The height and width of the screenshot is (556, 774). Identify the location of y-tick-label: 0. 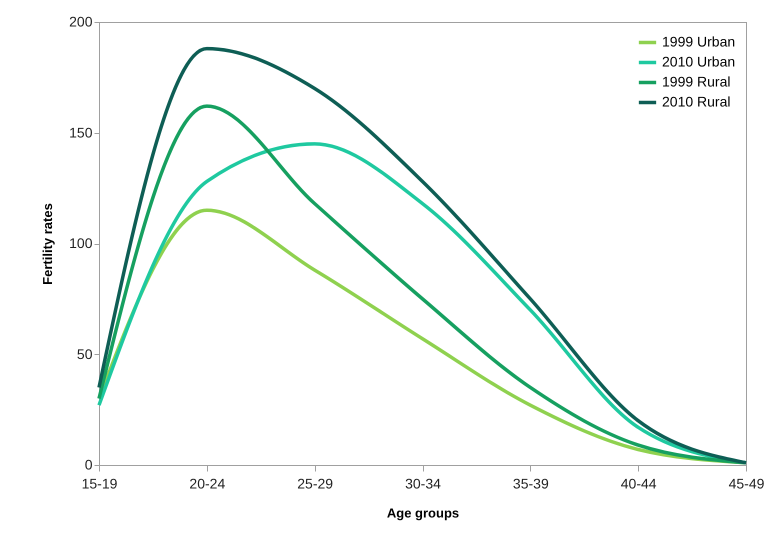
(88, 464).